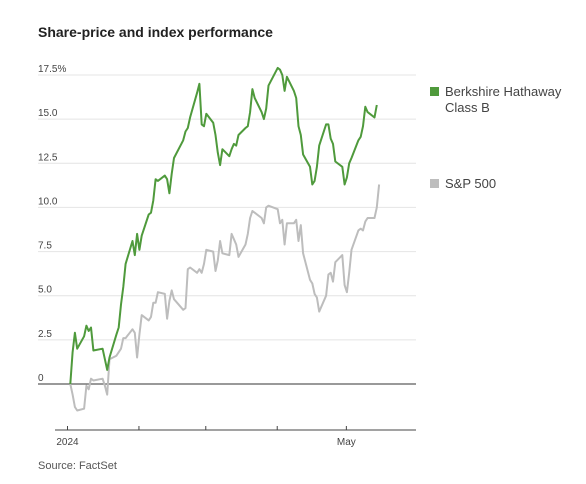 This screenshot has height=484, width=586. What do you see at coordinates (48, 113) in the screenshot?
I see `y-tick-label: 15.0` at bounding box center [48, 113].